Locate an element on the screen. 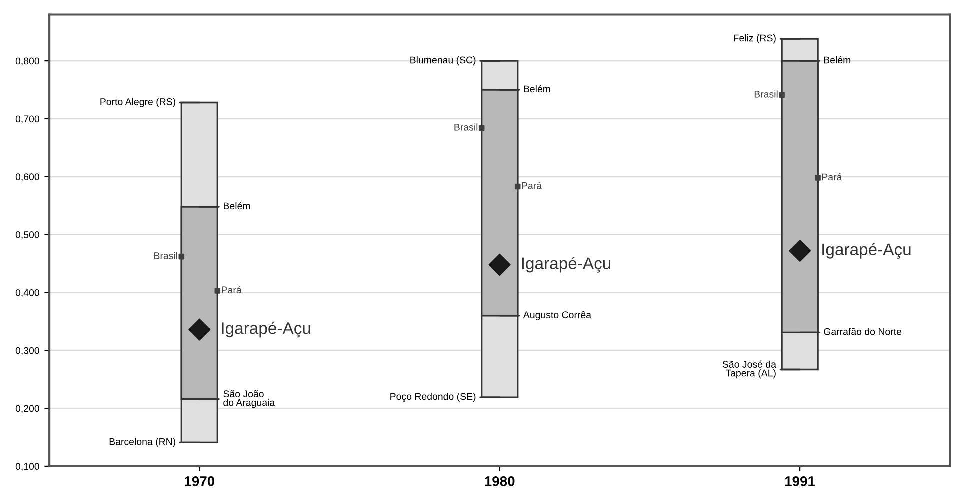 The image size is (953, 491). y-tick-label: 0,100 is located at coordinates (28, 467).